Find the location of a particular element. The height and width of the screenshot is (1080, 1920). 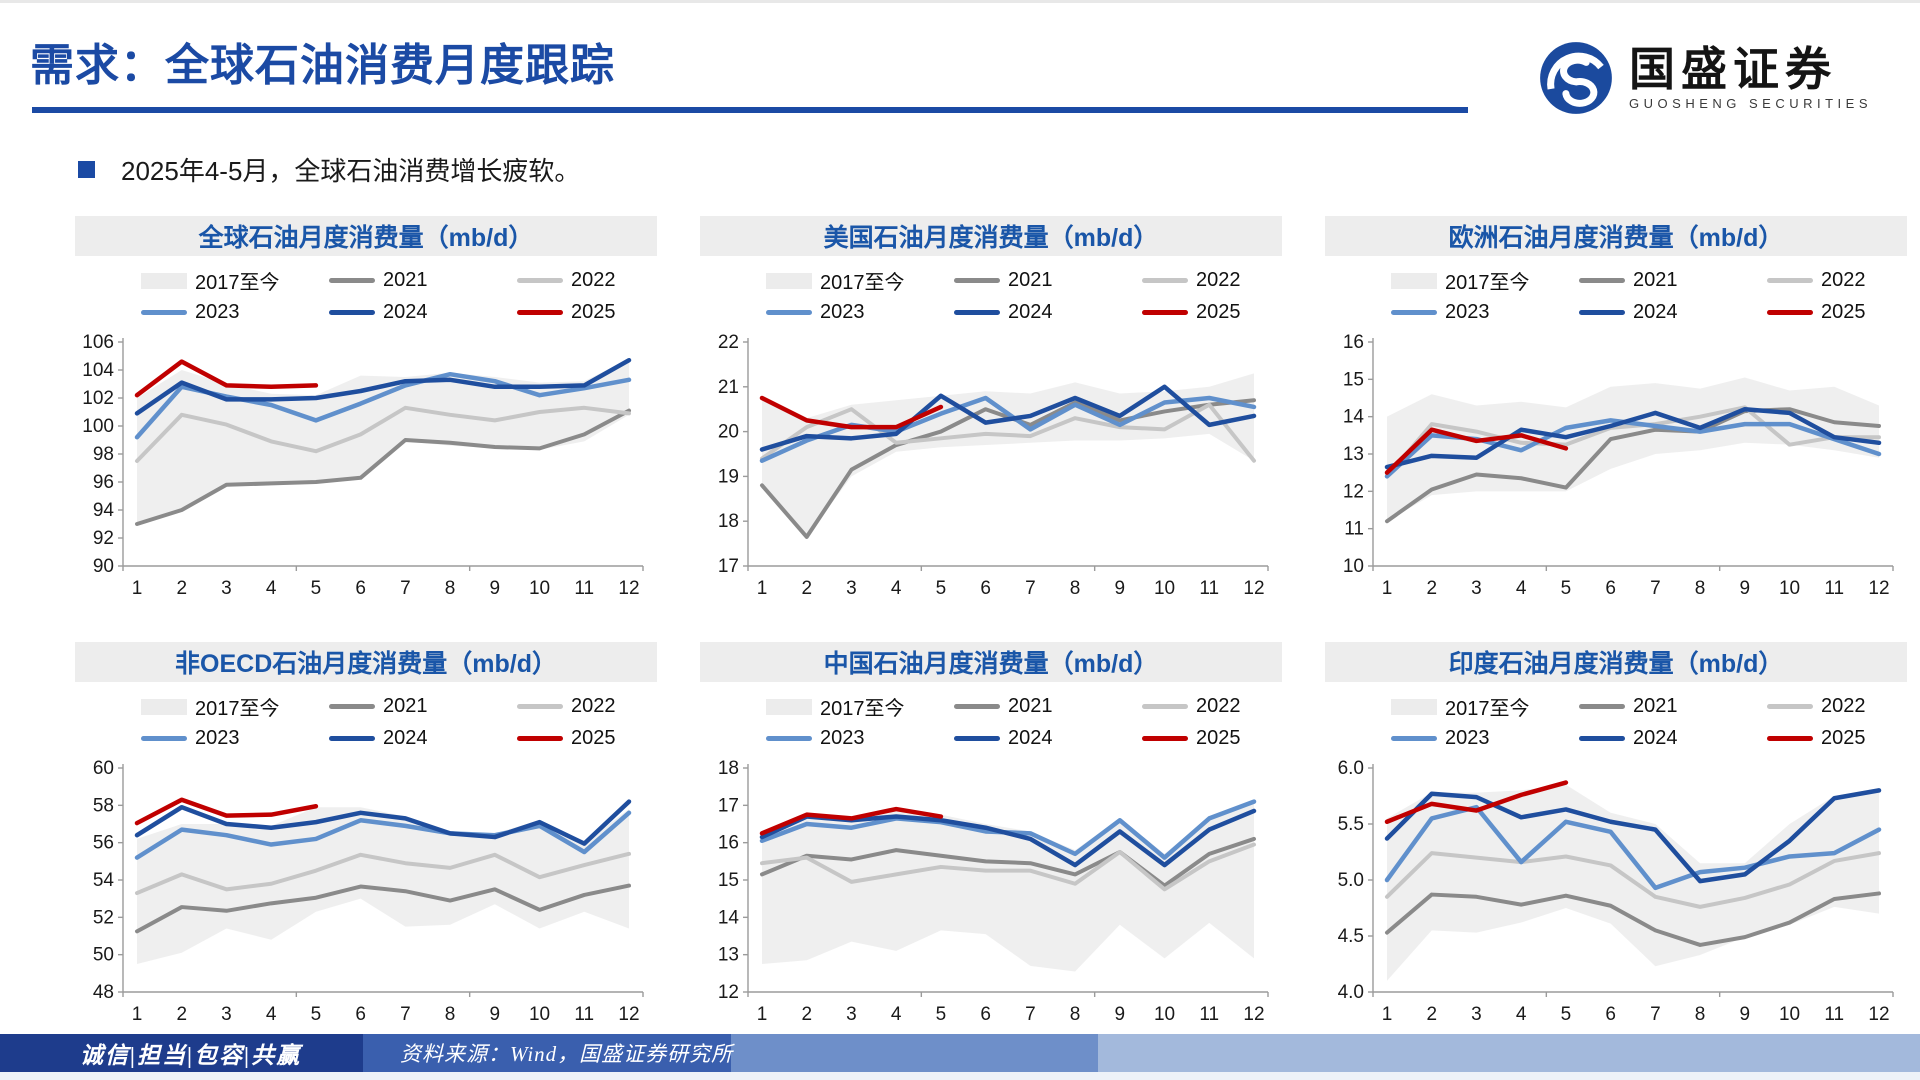

x-tick-label: 3 is located at coordinates (851, 588).